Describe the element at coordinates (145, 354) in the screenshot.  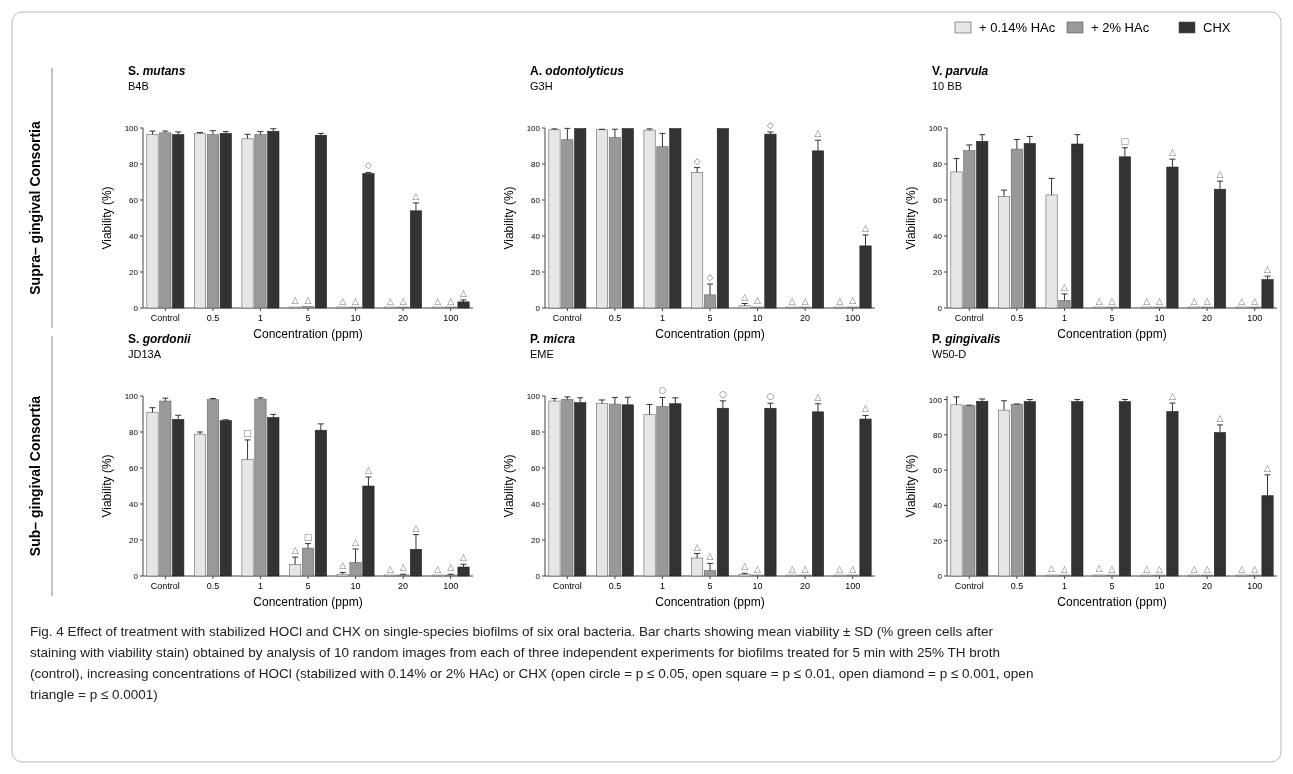
I see `chart-subtitle: JD13A` at that location.